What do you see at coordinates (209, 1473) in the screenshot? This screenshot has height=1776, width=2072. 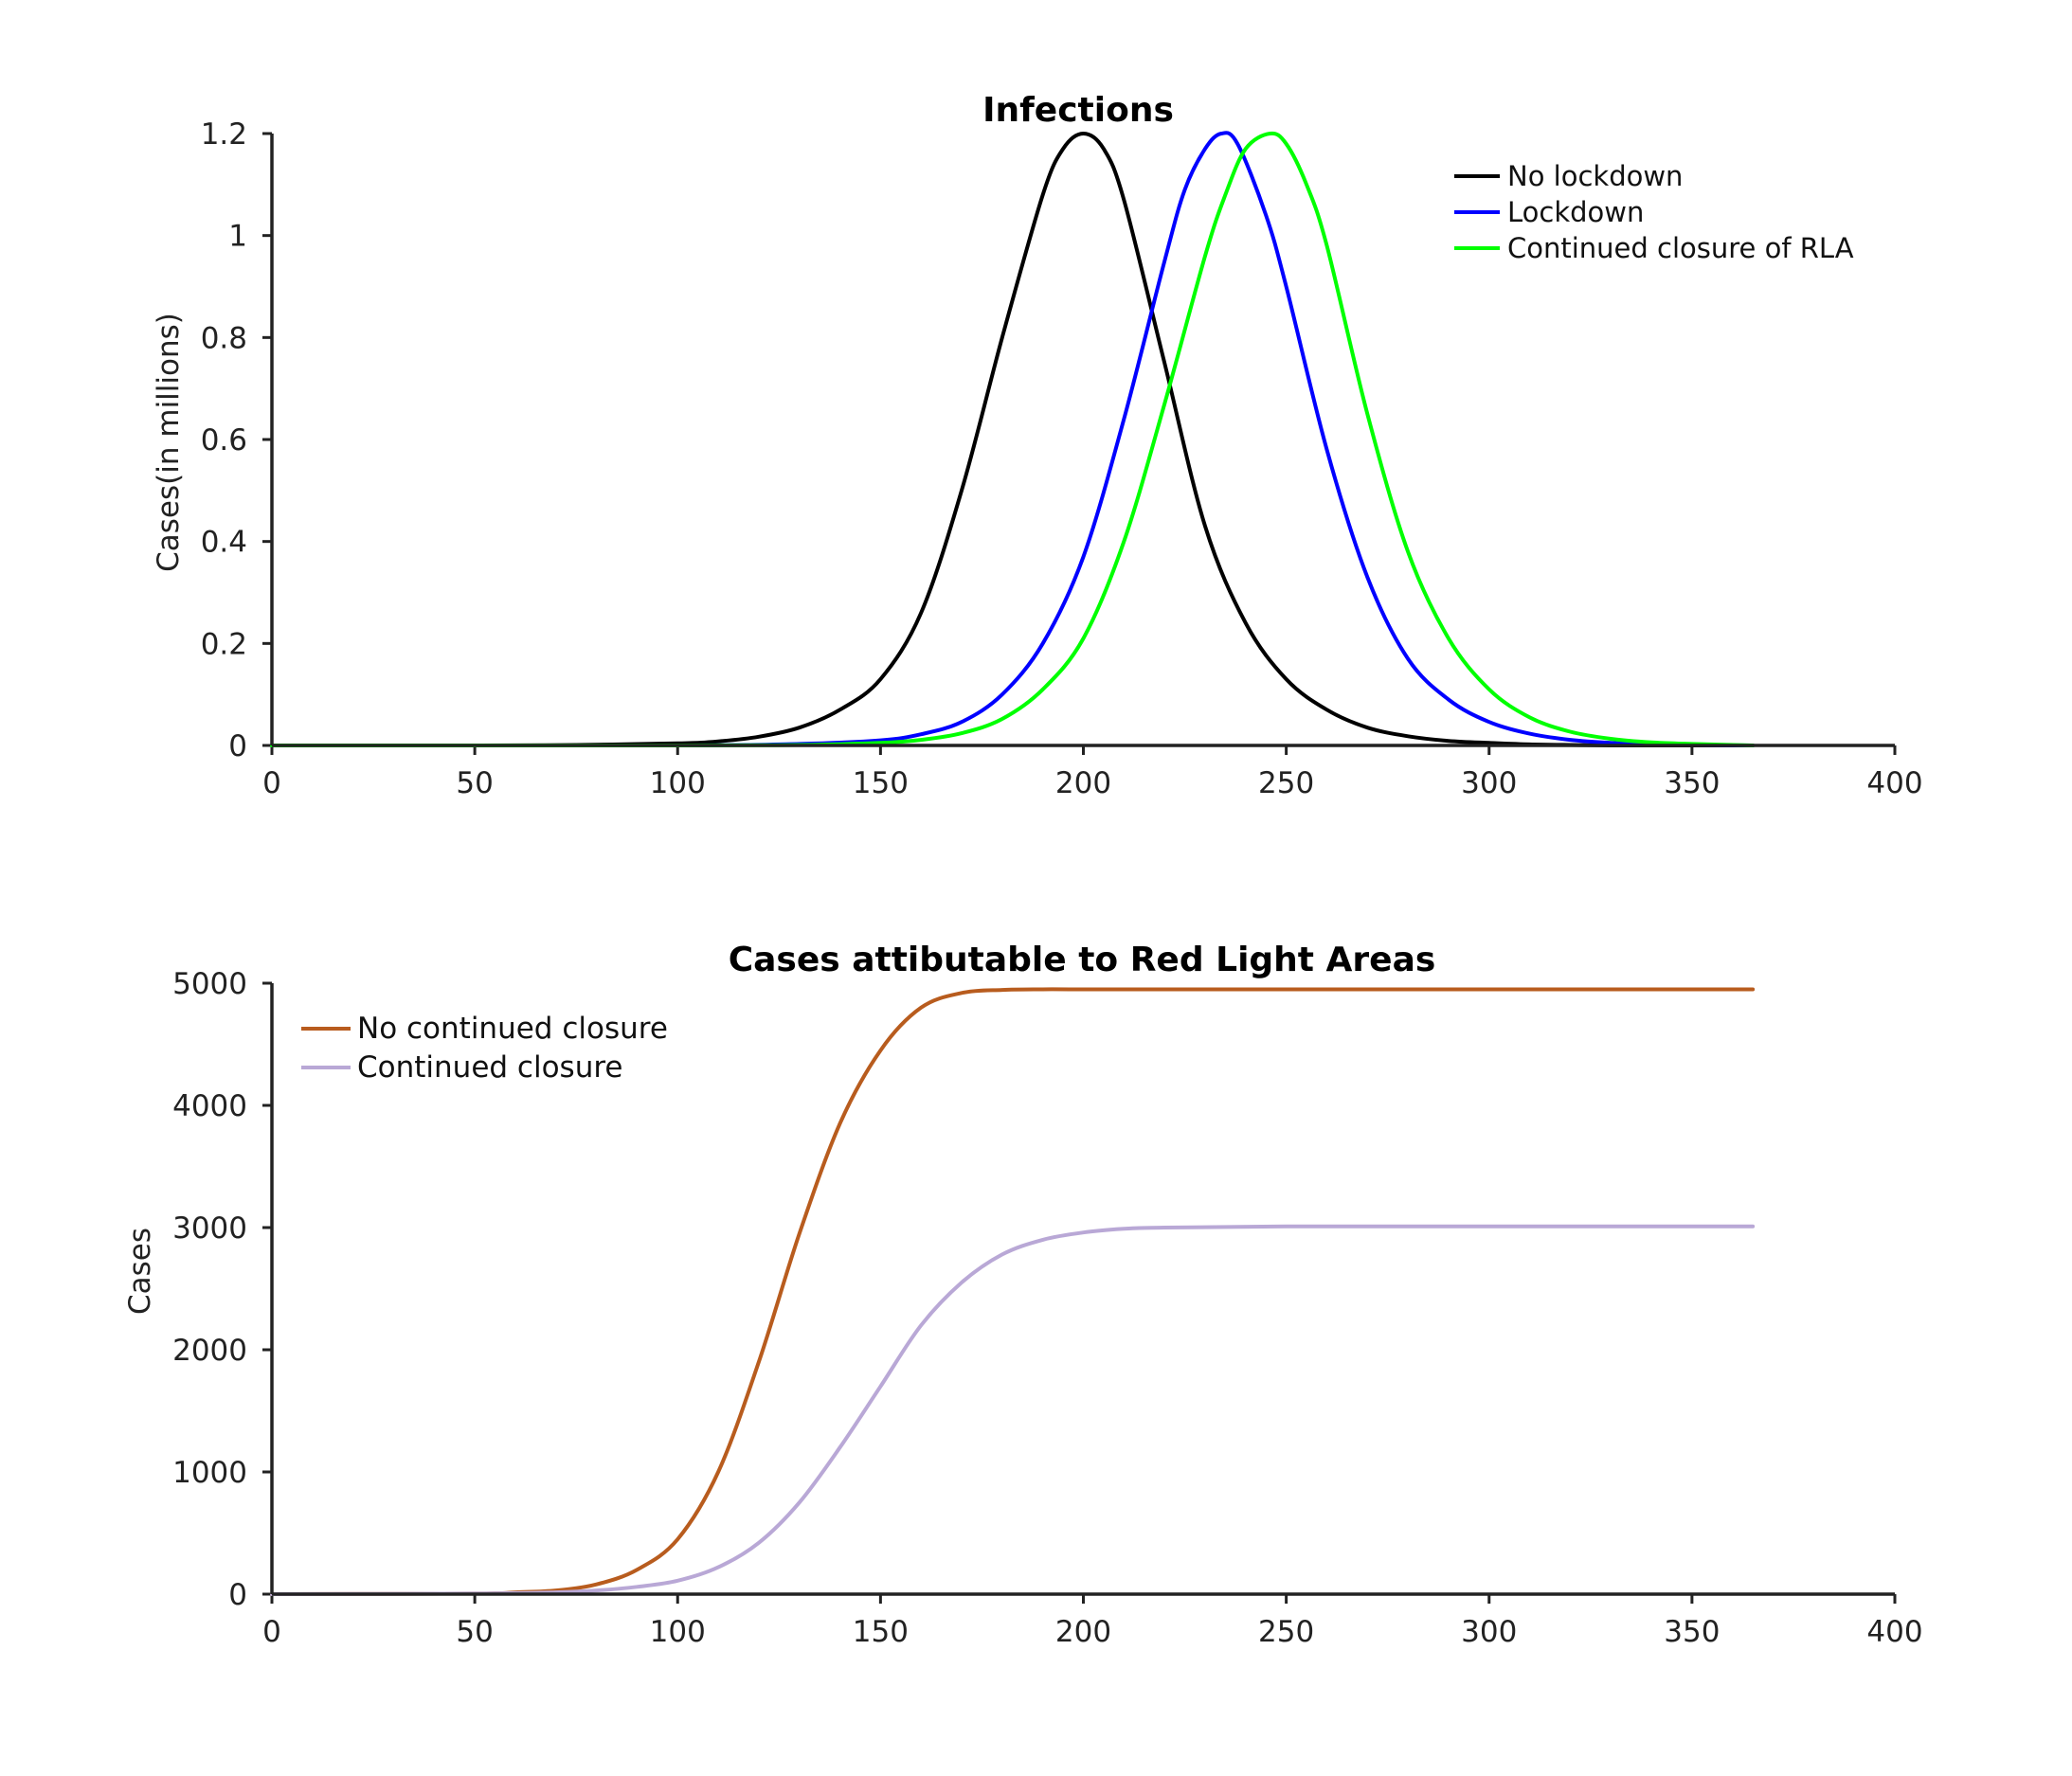 I see `y-tick-label: 1000` at bounding box center [209, 1473].